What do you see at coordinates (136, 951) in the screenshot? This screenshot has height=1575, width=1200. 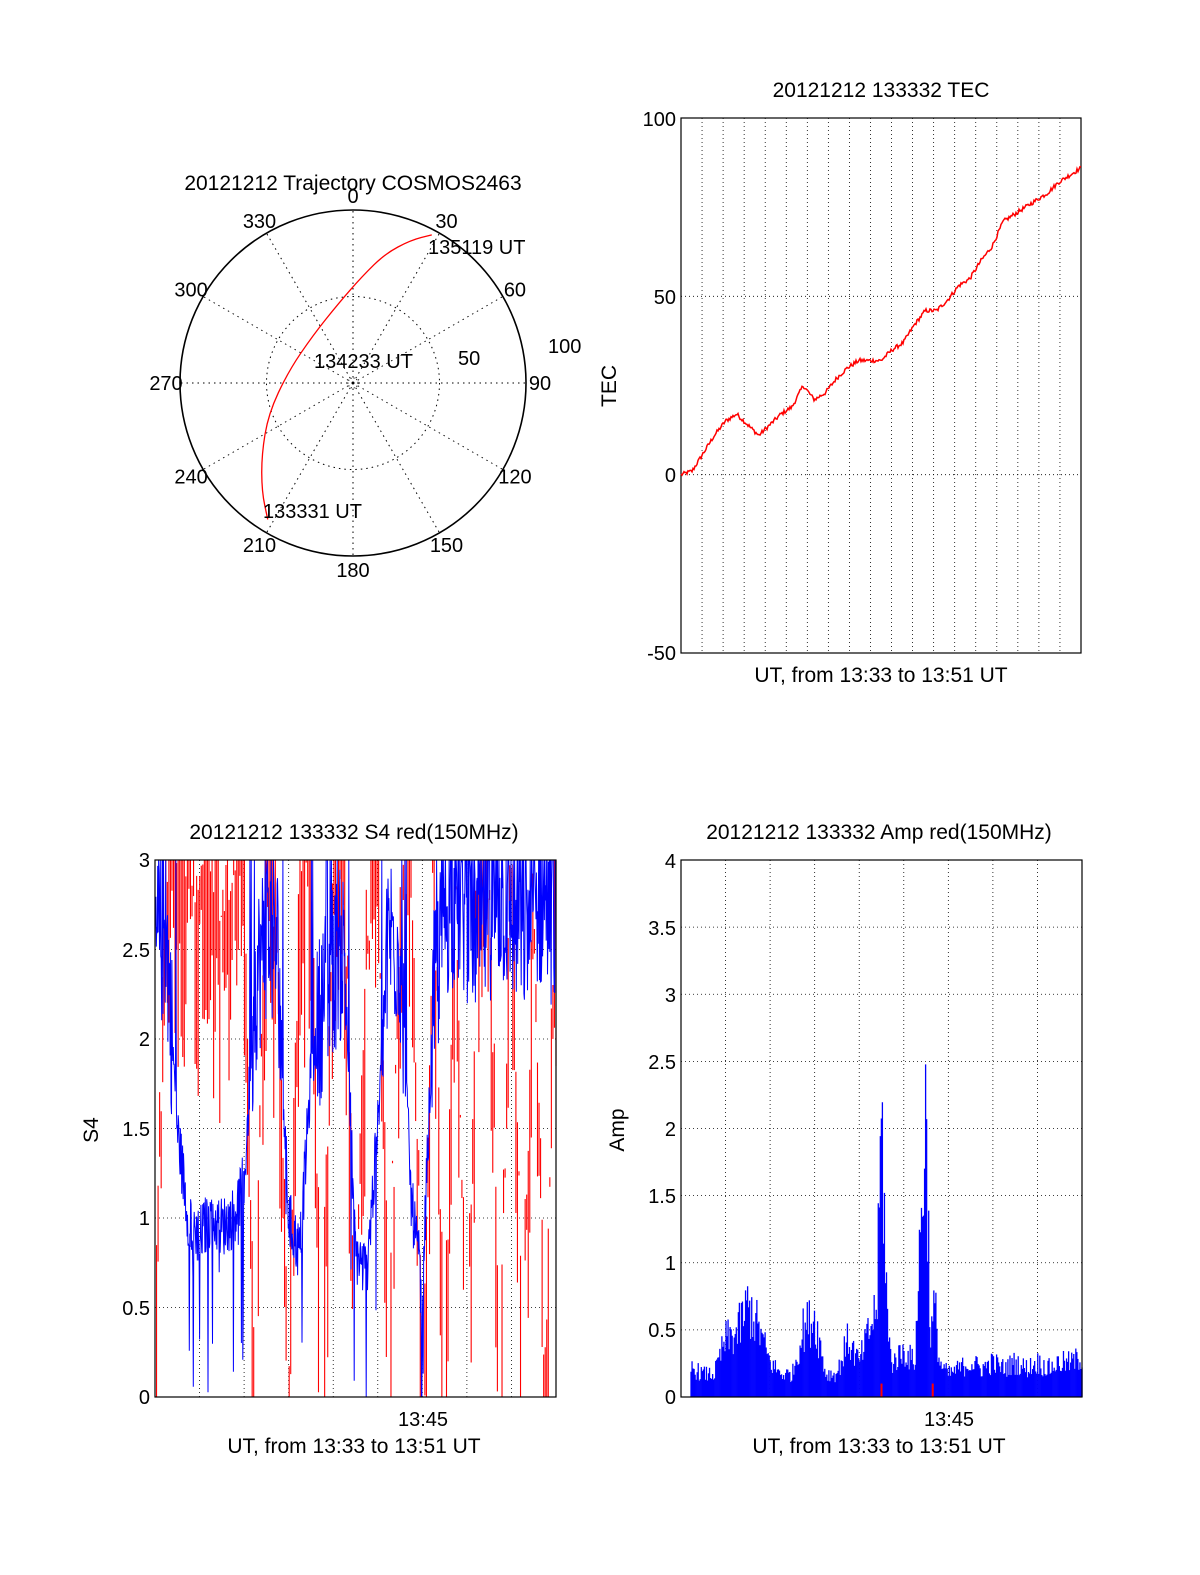 I see `s4-ytick-label-2.5: 2.5` at bounding box center [136, 951].